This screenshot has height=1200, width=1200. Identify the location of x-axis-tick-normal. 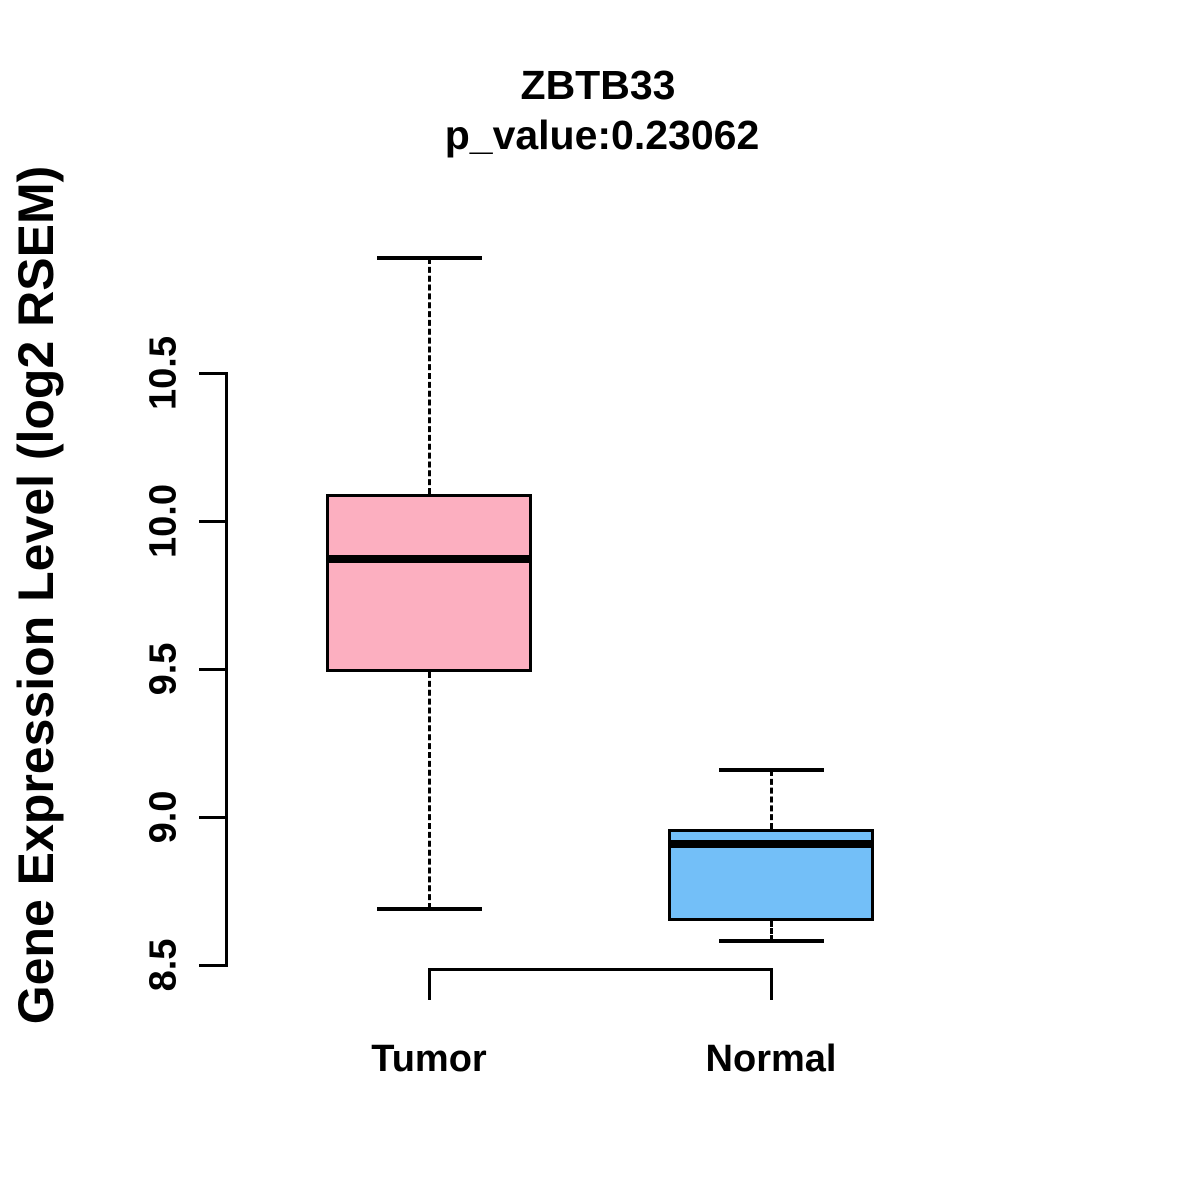
(771, 984).